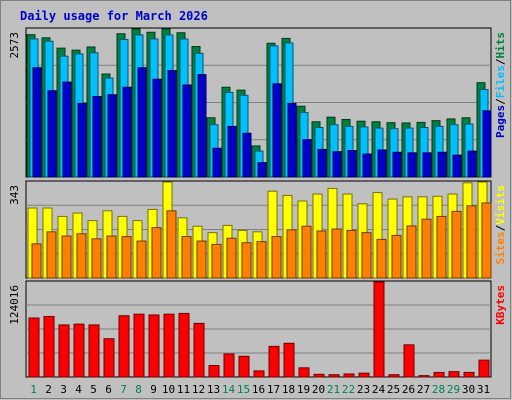  I want to click on legend: Sites/Visits, so click(500, 225).